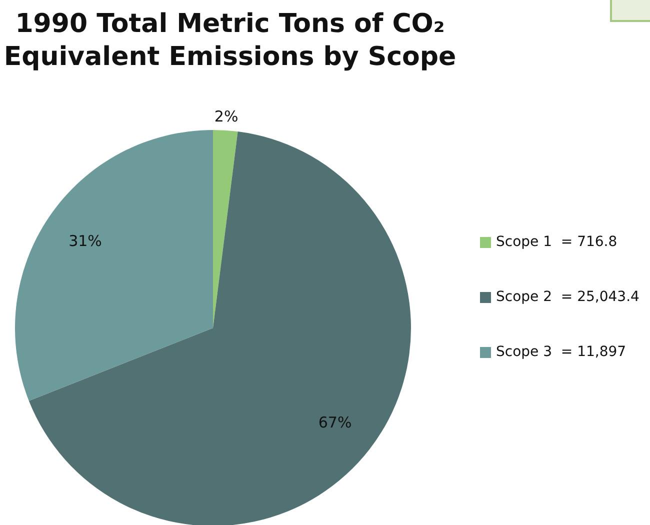  I want to click on pie-slice, so click(225, 229).